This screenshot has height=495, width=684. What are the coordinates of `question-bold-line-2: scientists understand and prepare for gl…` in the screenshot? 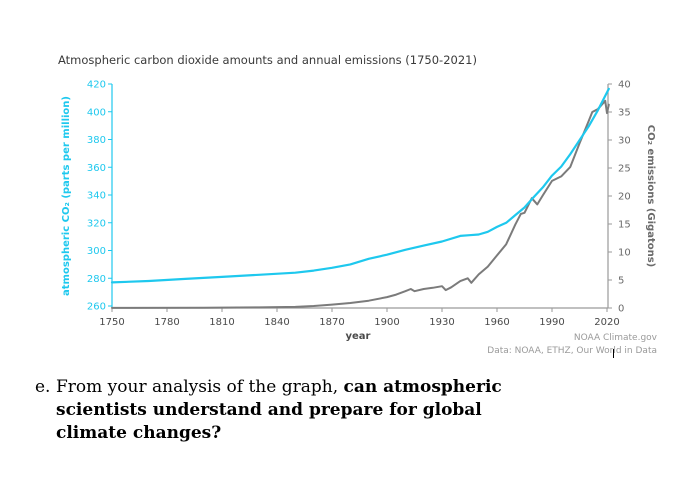 It's located at (269, 410).